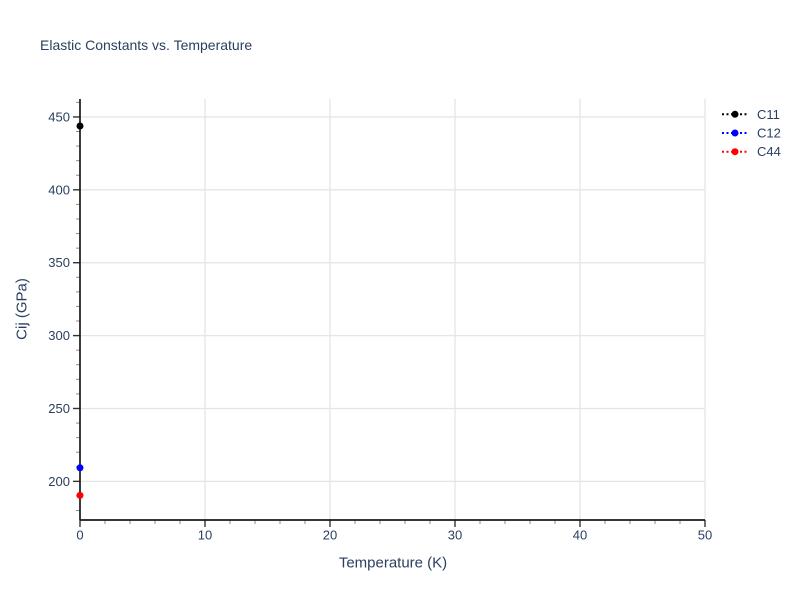 This screenshot has width=800, height=600. What do you see at coordinates (22, 309) in the screenshot?
I see `y-axis-title: Cij (GPa)` at bounding box center [22, 309].